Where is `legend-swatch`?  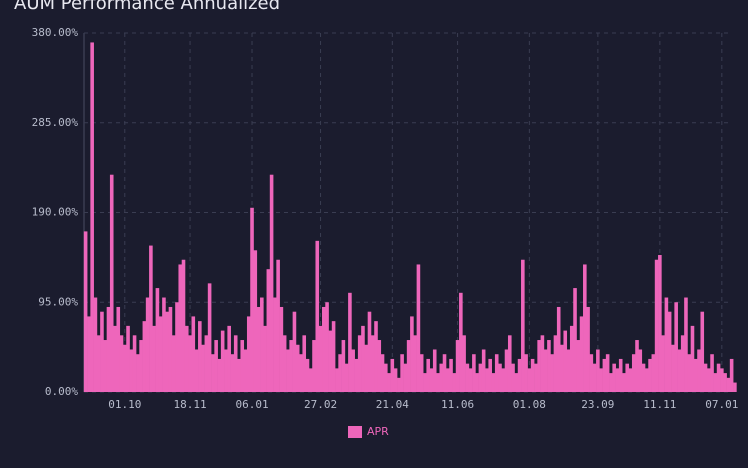
legend-swatch is located at coordinates (355, 432).